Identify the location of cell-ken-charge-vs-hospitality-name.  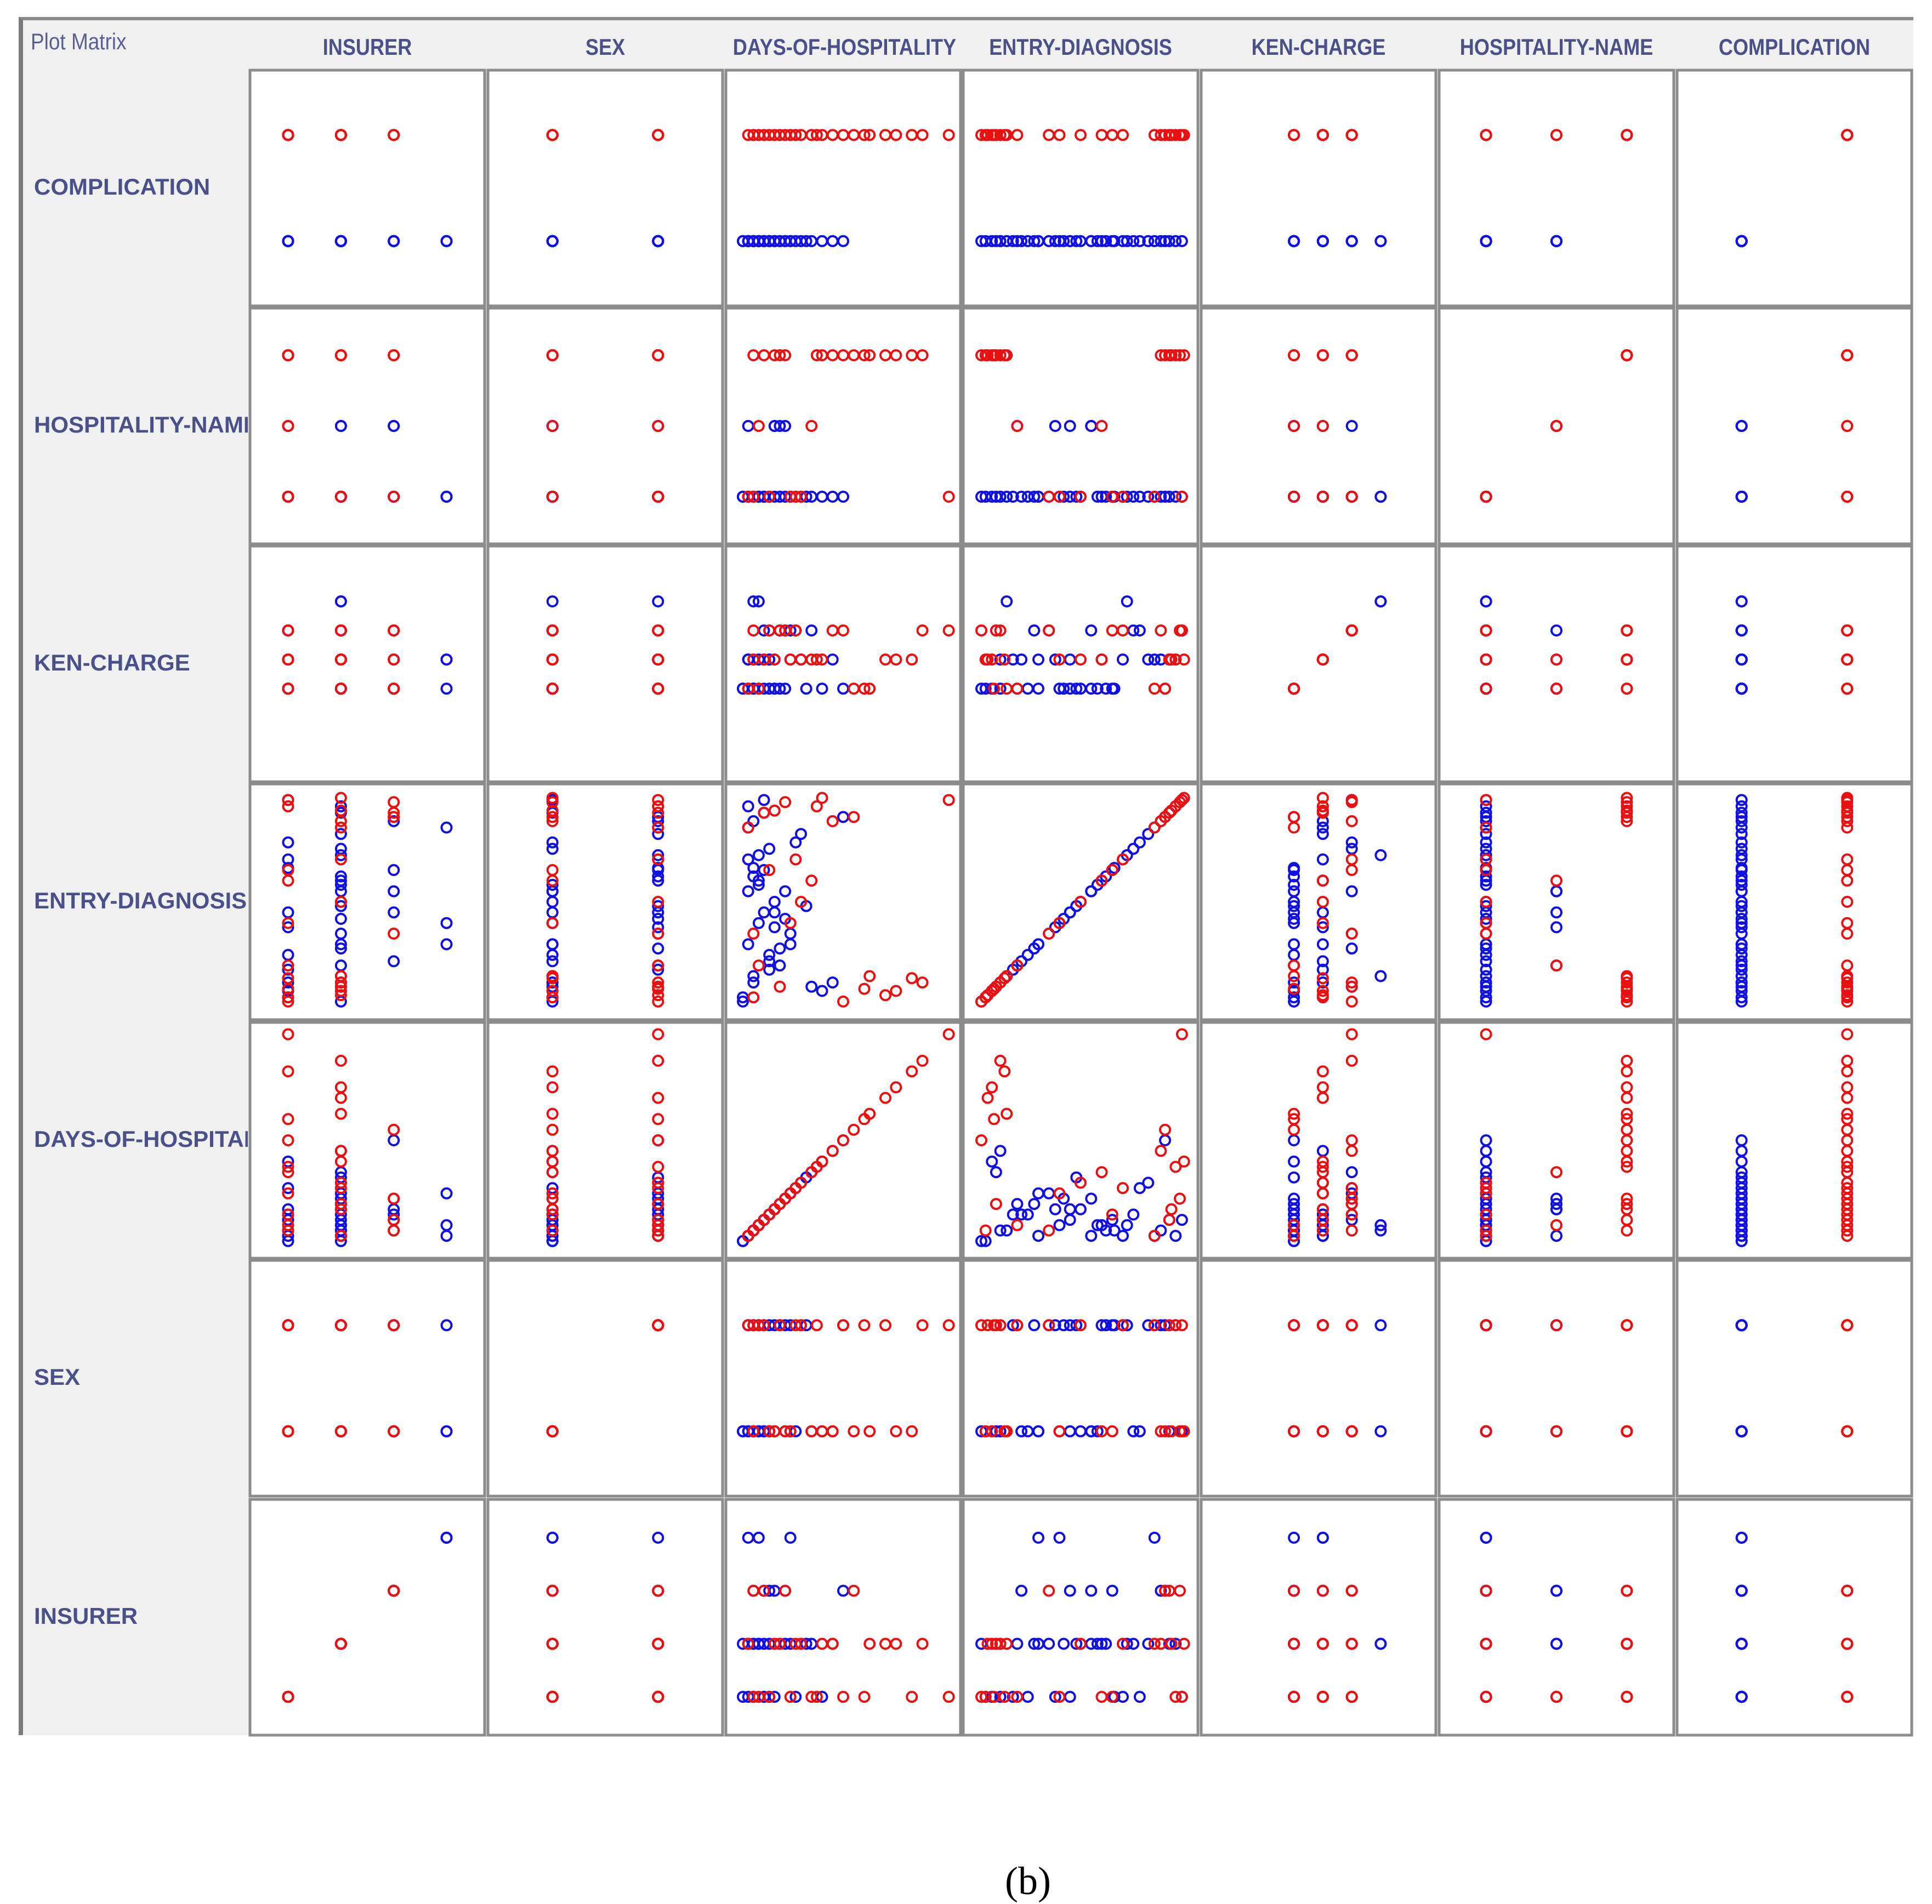
(1556, 663).